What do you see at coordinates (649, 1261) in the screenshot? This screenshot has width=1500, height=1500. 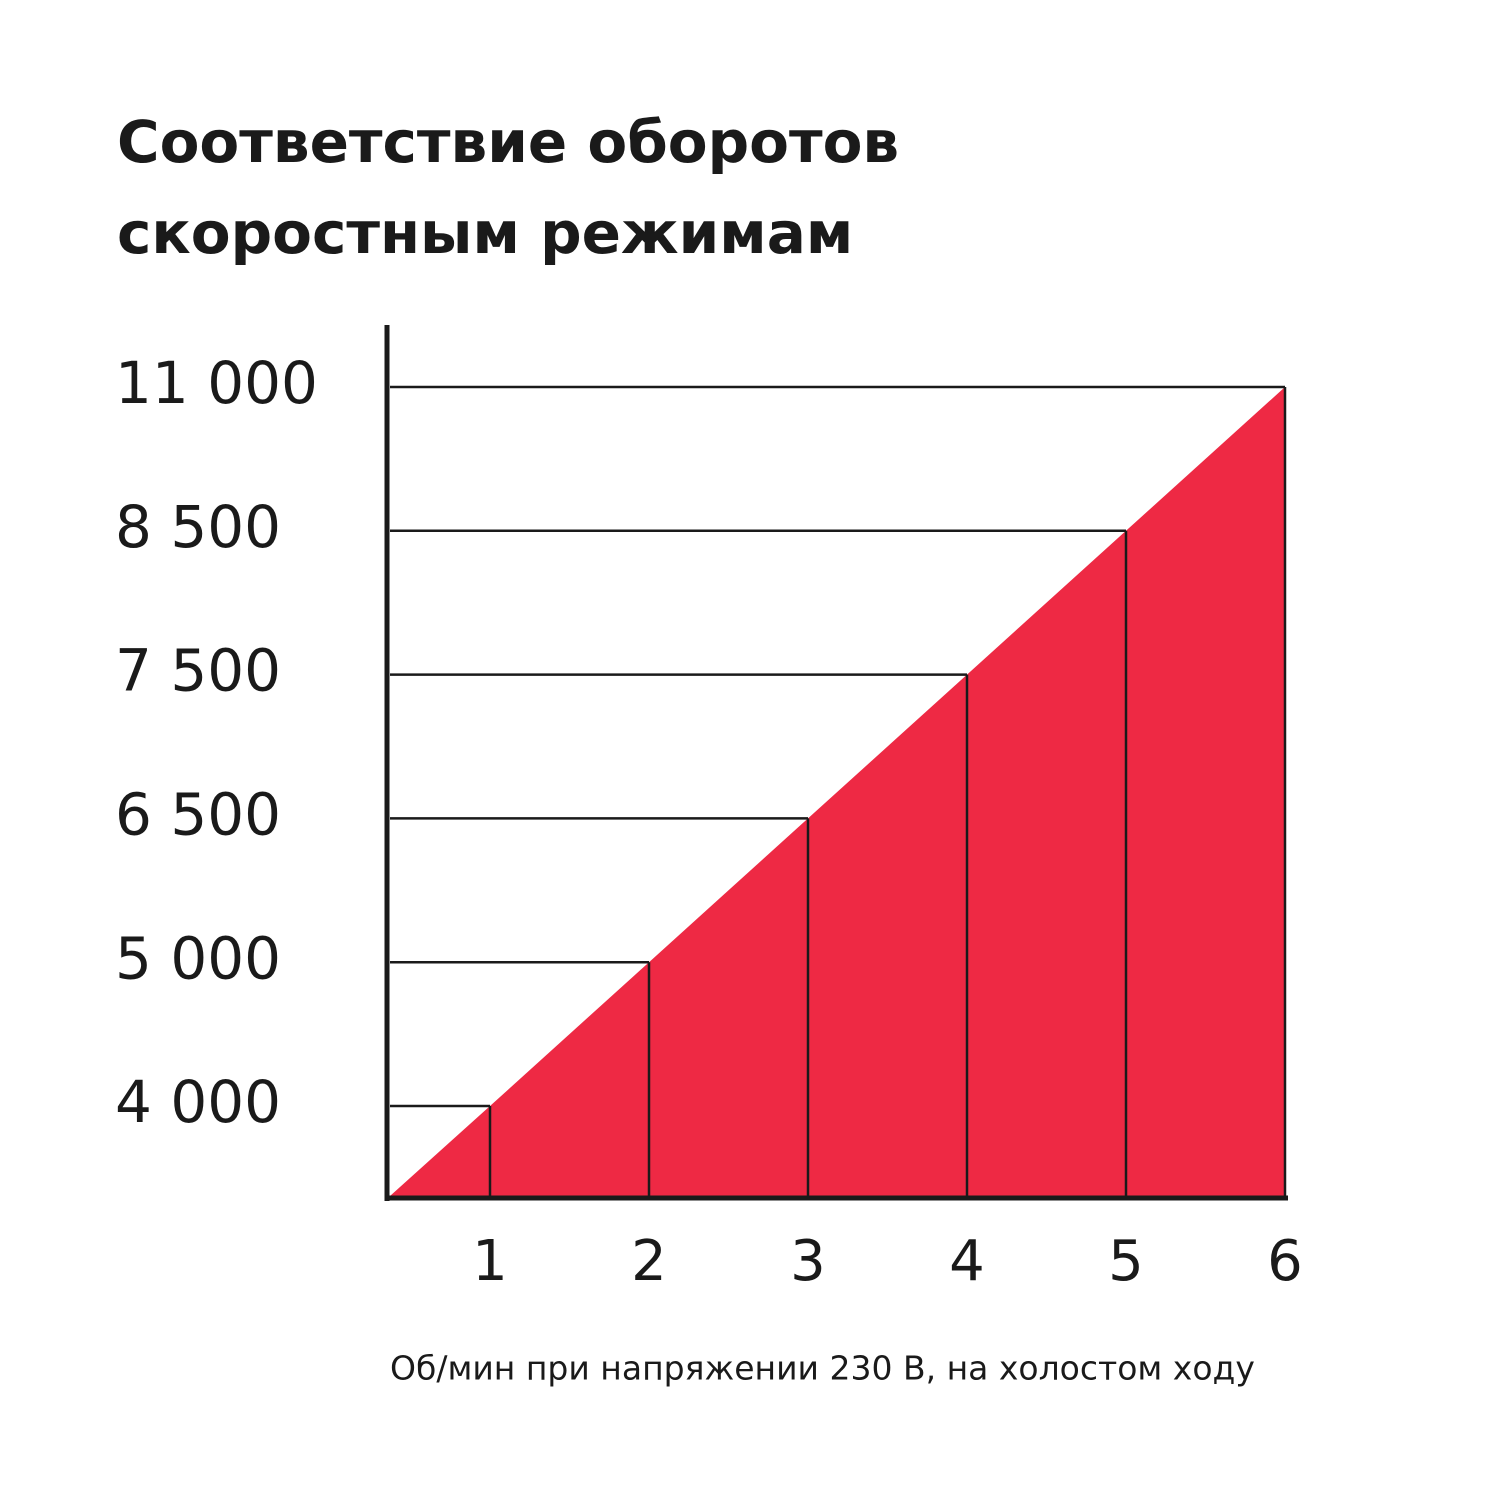 I see `x-tick-label: 2` at bounding box center [649, 1261].